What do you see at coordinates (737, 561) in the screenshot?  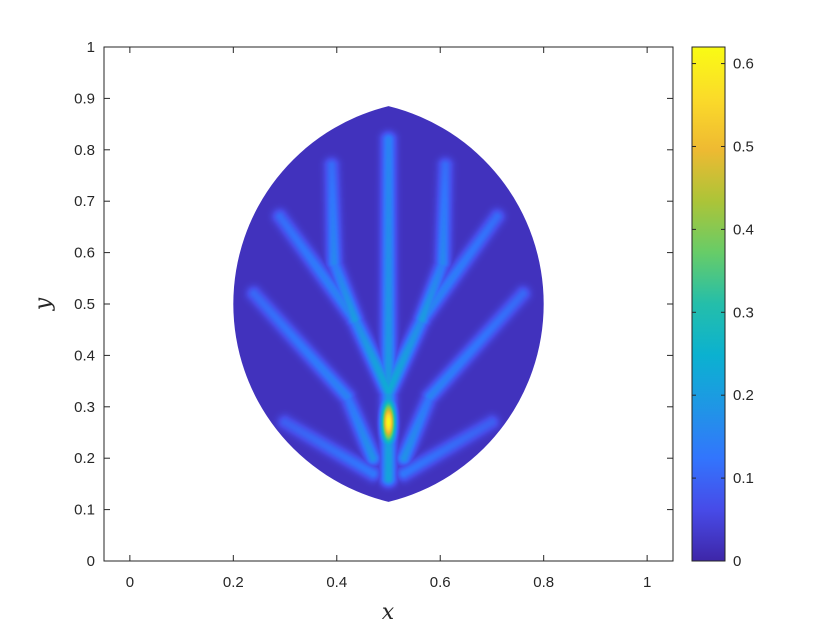 I see `colorbar-tick-label: 0` at bounding box center [737, 561].